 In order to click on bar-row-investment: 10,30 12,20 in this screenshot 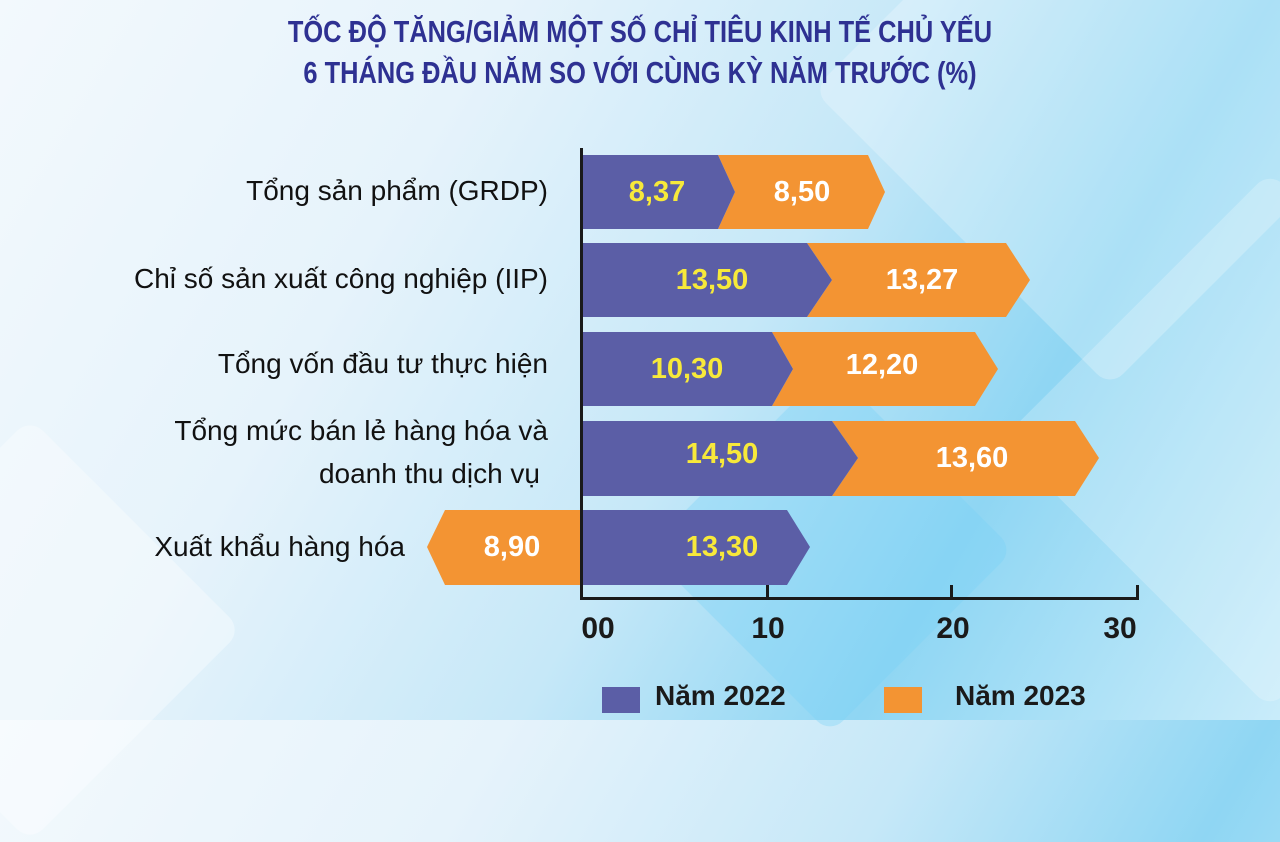, I will do `click(797, 369)`.